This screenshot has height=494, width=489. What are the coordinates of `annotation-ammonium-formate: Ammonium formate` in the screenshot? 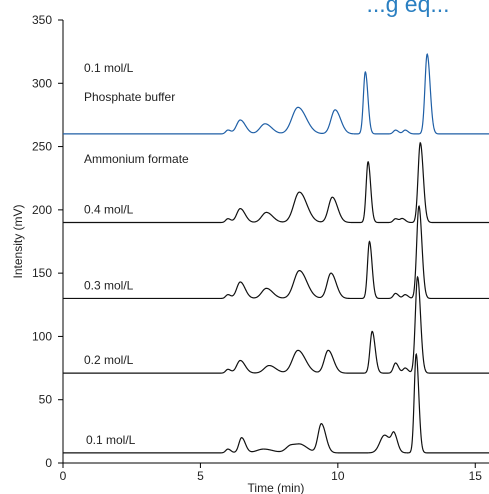 It's located at (136, 159).